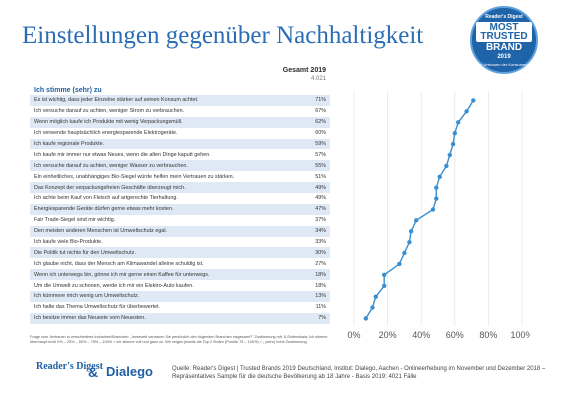 The image size is (568, 400). What do you see at coordinates (455, 335) in the screenshot?
I see `x-tick-label: 60%` at bounding box center [455, 335].